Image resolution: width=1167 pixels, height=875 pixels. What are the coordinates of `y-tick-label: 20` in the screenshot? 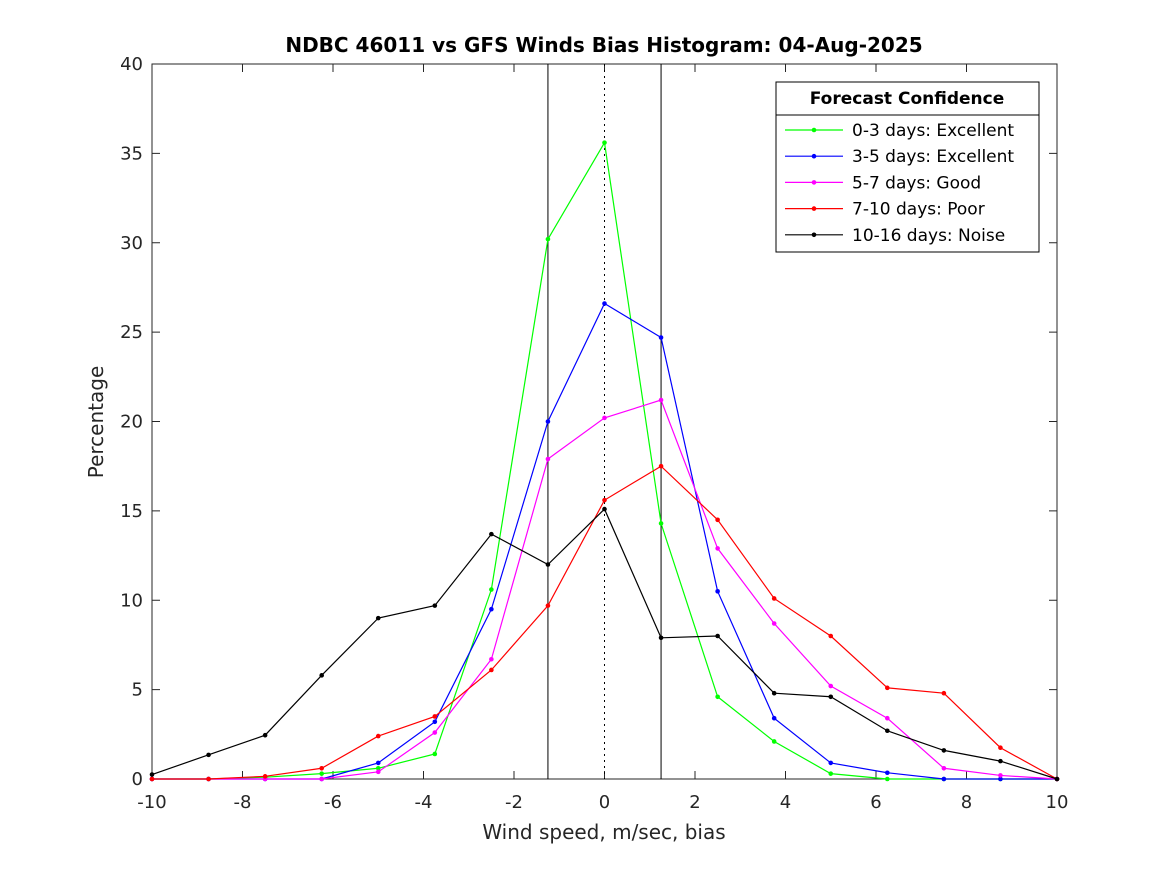 It's located at (131, 422).